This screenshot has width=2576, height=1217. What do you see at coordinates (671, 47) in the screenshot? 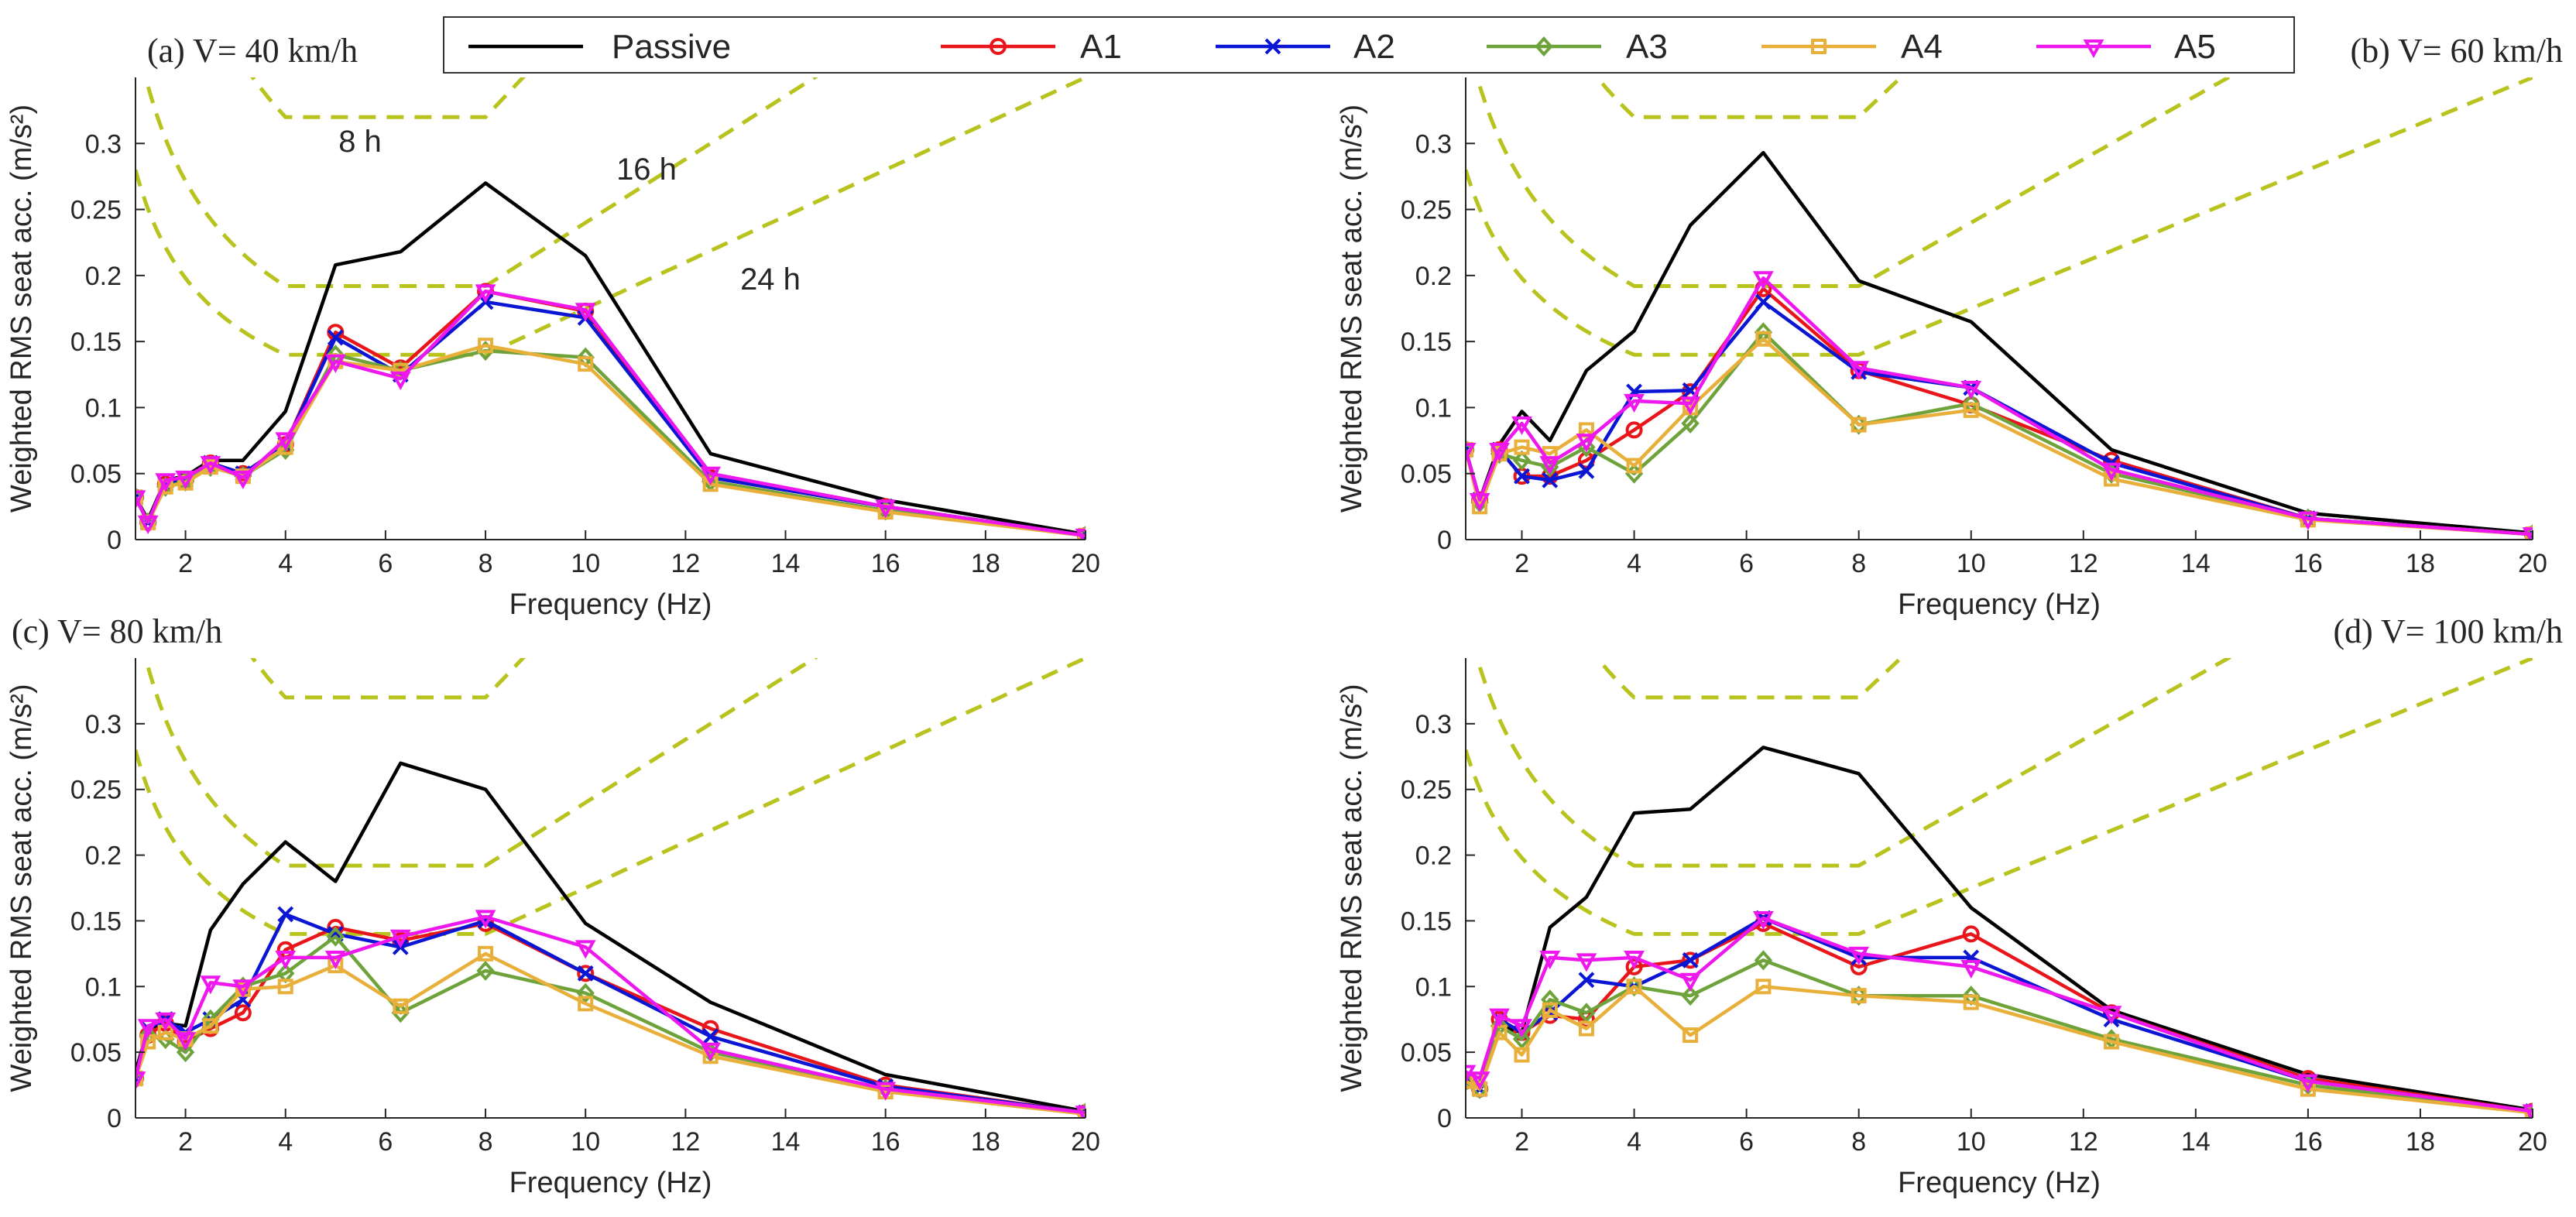
I see `legend-label: Passive` at bounding box center [671, 47].